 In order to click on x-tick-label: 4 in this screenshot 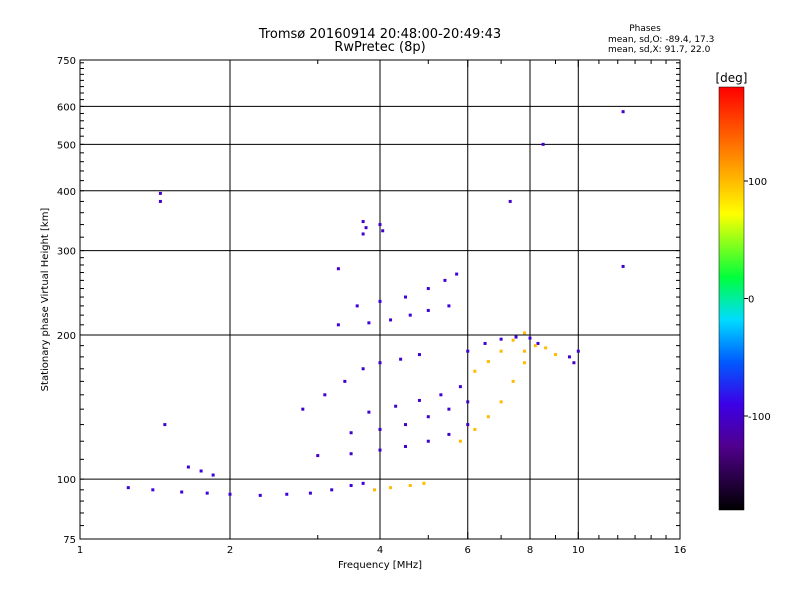, I will do `click(380, 550)`.